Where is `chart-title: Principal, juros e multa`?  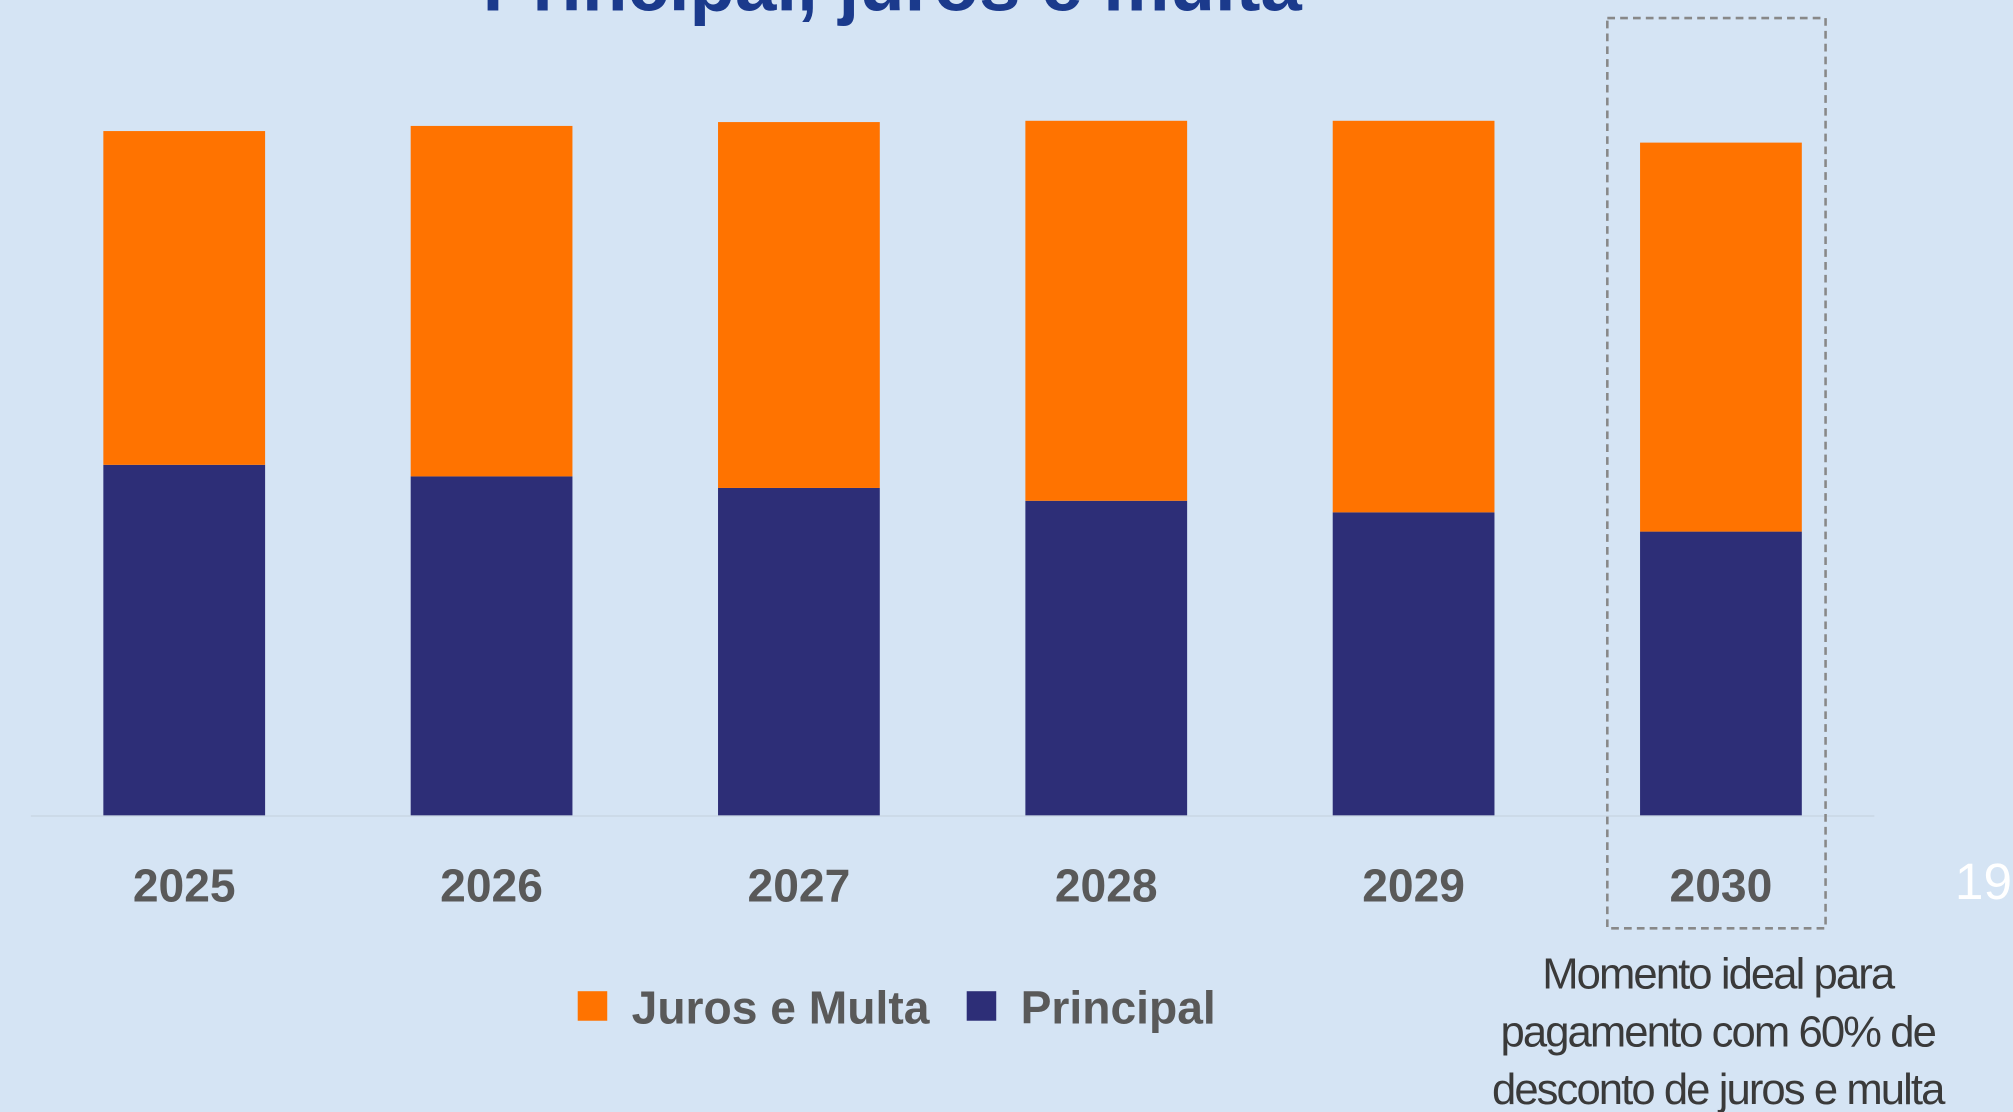 chart-title: Principal, juros e multa is located at coordinates (893, 13).